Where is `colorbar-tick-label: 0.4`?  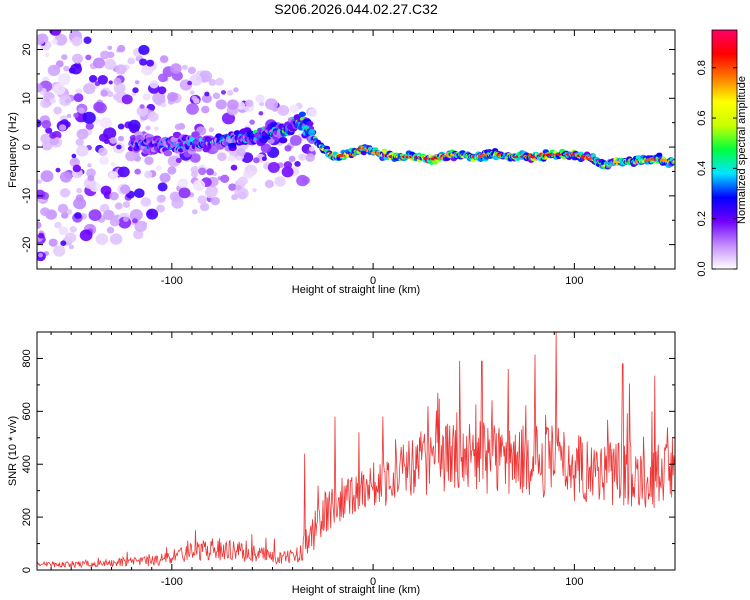
colorbar-tick-label: 0.4 is located at coordinates (702, 168).